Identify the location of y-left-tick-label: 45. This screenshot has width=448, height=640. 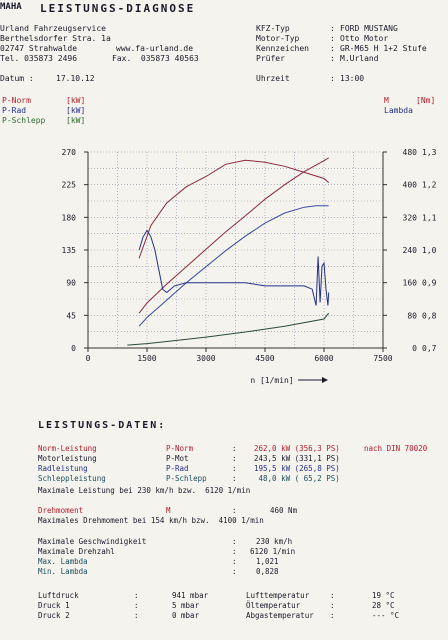
(71, 315).